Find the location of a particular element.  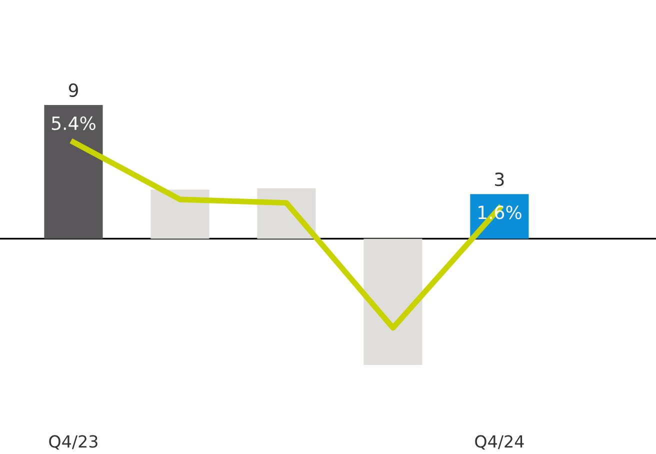

data-label: 9 is located at coordinates (73, 90).